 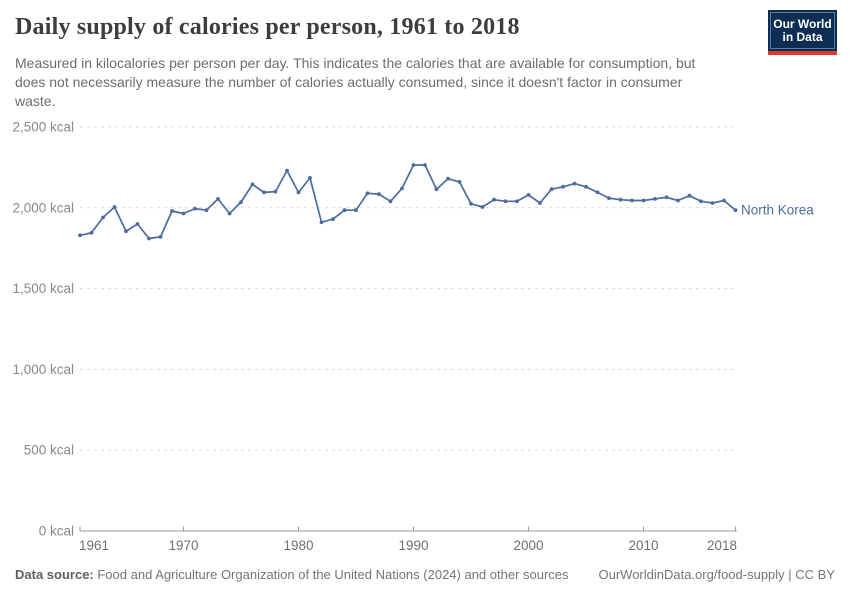 I want to click on x-tick-label: 1961, so click(x=94, y=545).